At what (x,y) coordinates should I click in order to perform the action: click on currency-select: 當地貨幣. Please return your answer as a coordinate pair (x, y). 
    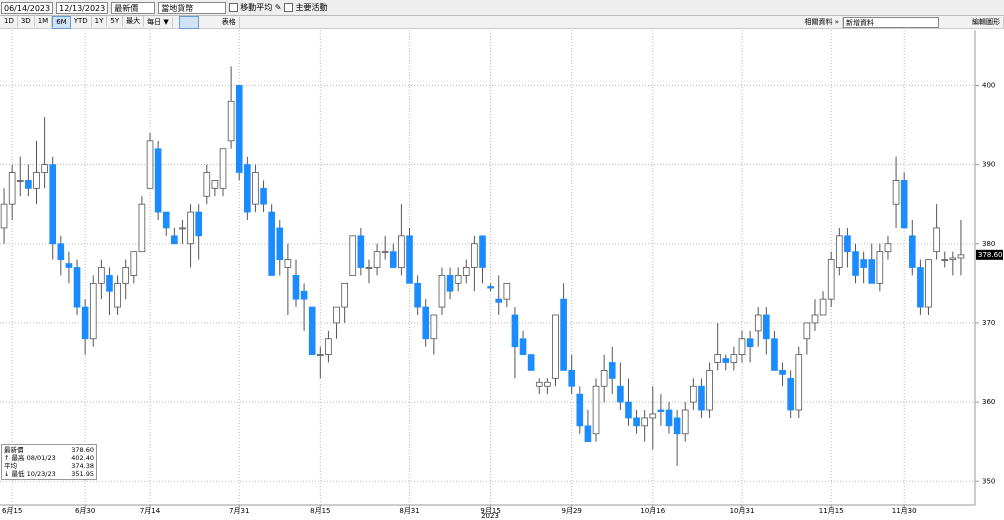
    Looking at the image, I should click on (192, 7).